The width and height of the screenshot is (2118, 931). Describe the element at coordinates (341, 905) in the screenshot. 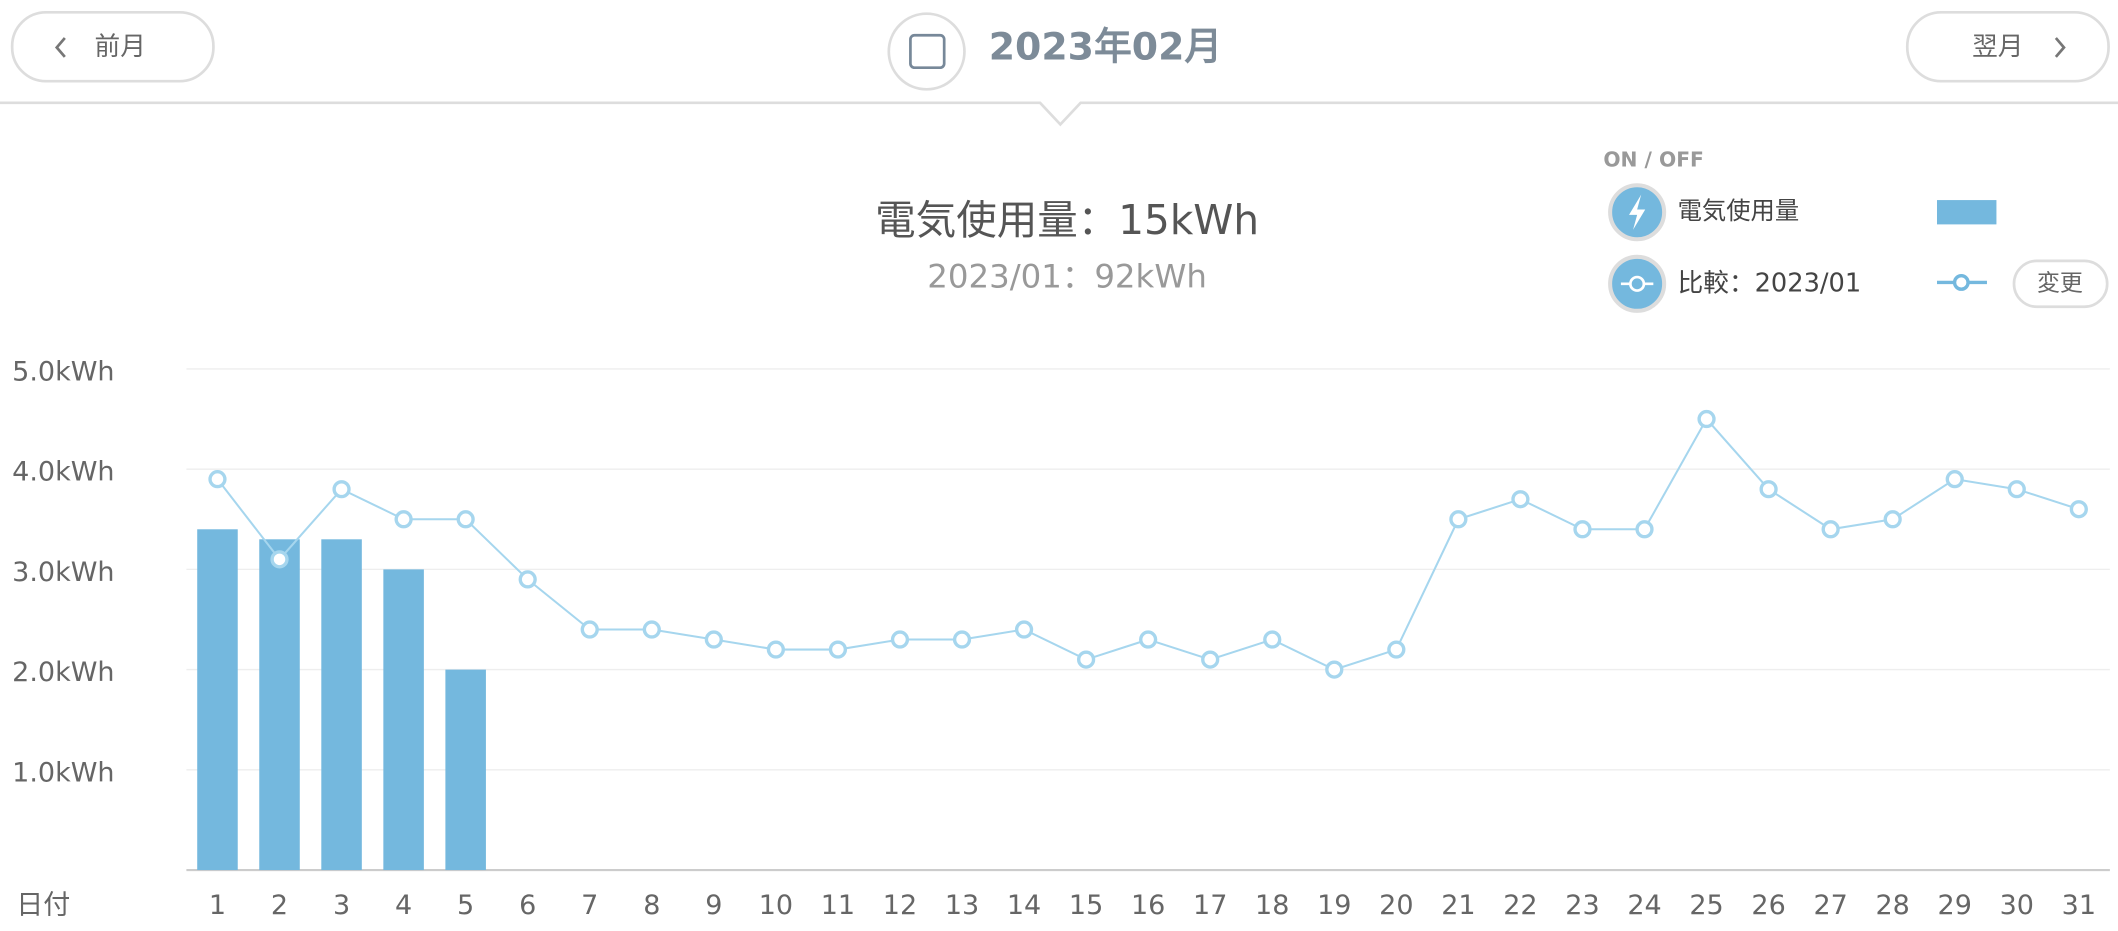

I see `x-tick-label: 3` at that location.